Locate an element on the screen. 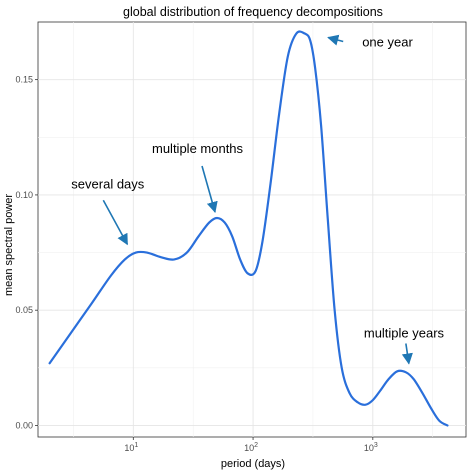 The width and height of the screenshot is (474, 474). annotation-label: multiple months is located at coordinates (198, 148).